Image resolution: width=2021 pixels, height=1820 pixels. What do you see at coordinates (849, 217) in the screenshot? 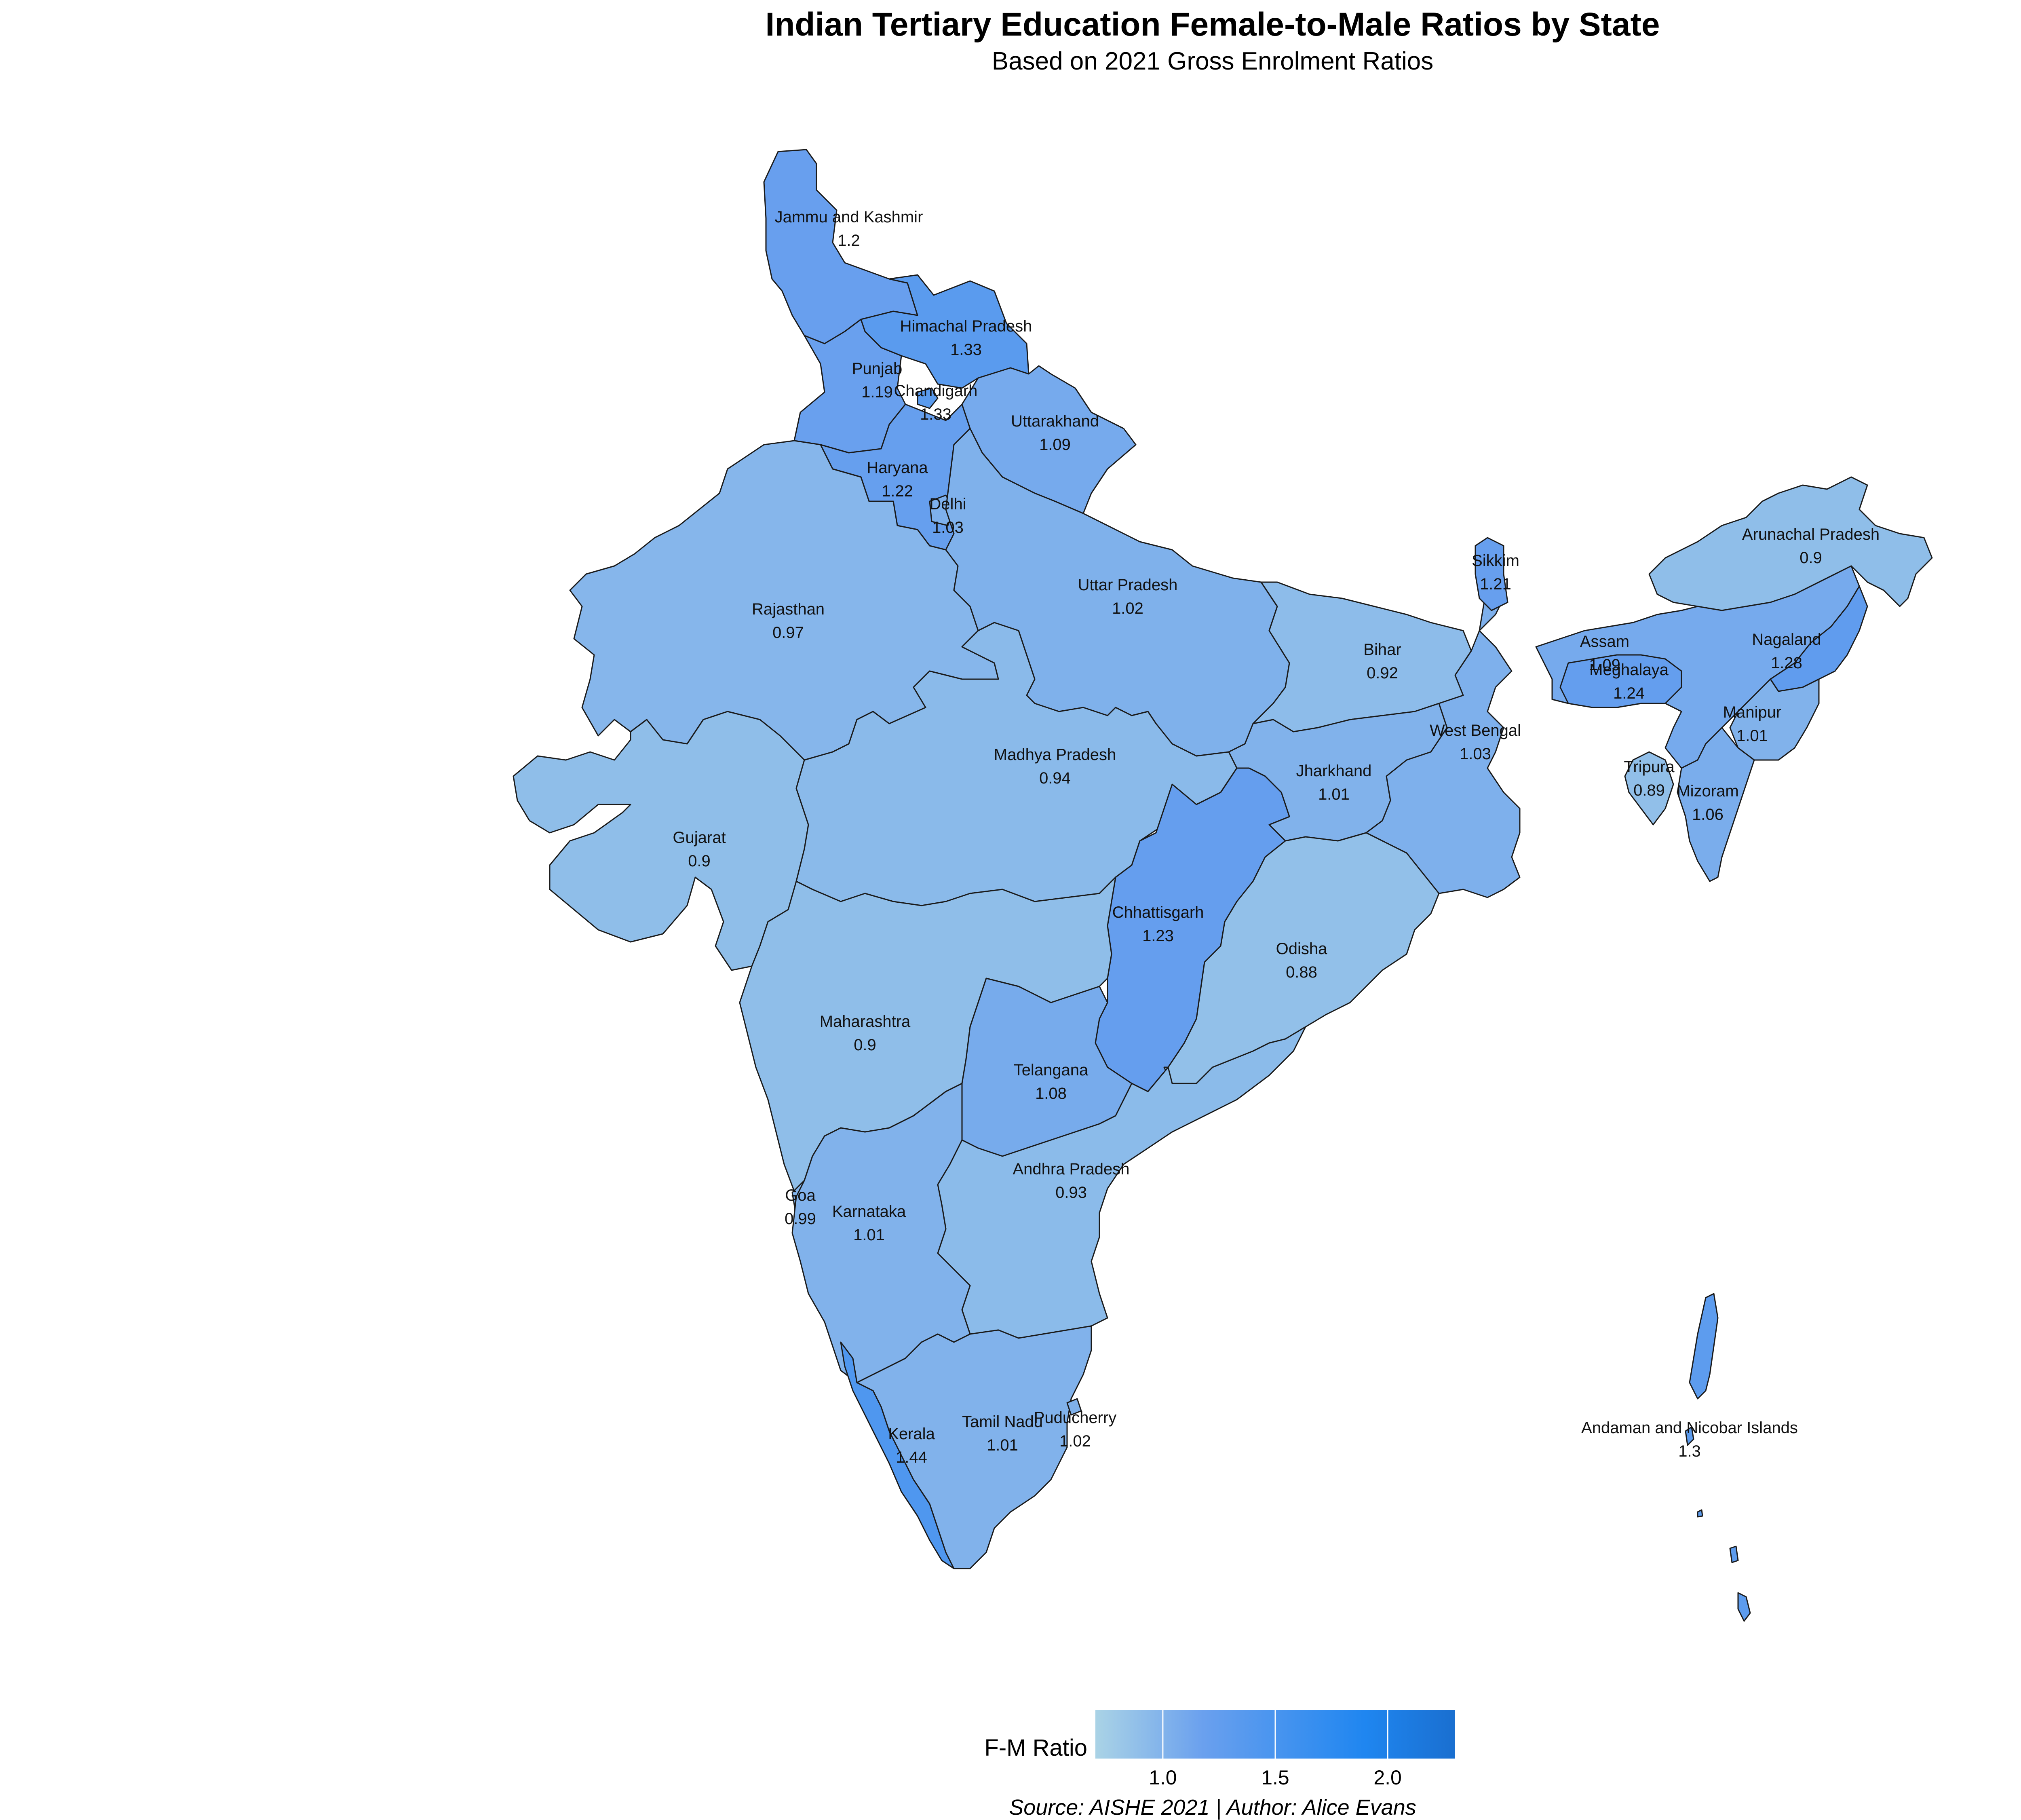
I see `state-name-label: Jammu and Kashmir` at bounding box center [849, 217].